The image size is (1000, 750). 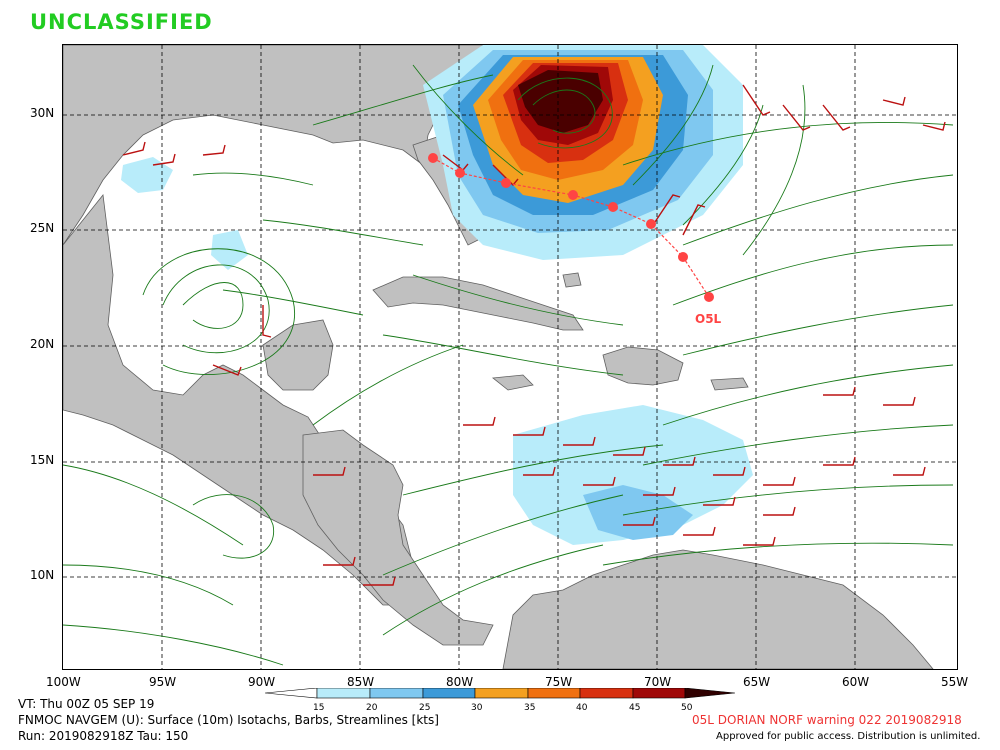 I want to click on lon-label-80w: 80W, so click(x=460, y=682).